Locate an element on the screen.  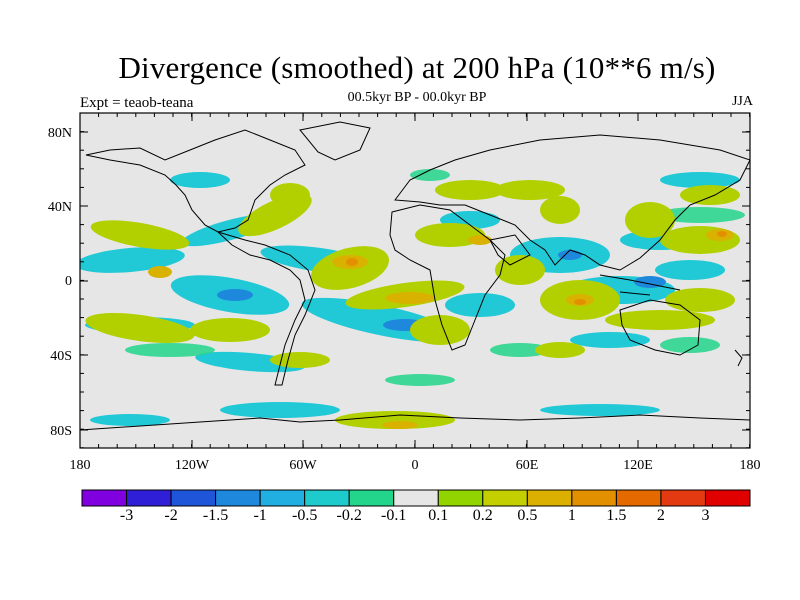
lat-label: 80N is located at coordinates (60, 133).